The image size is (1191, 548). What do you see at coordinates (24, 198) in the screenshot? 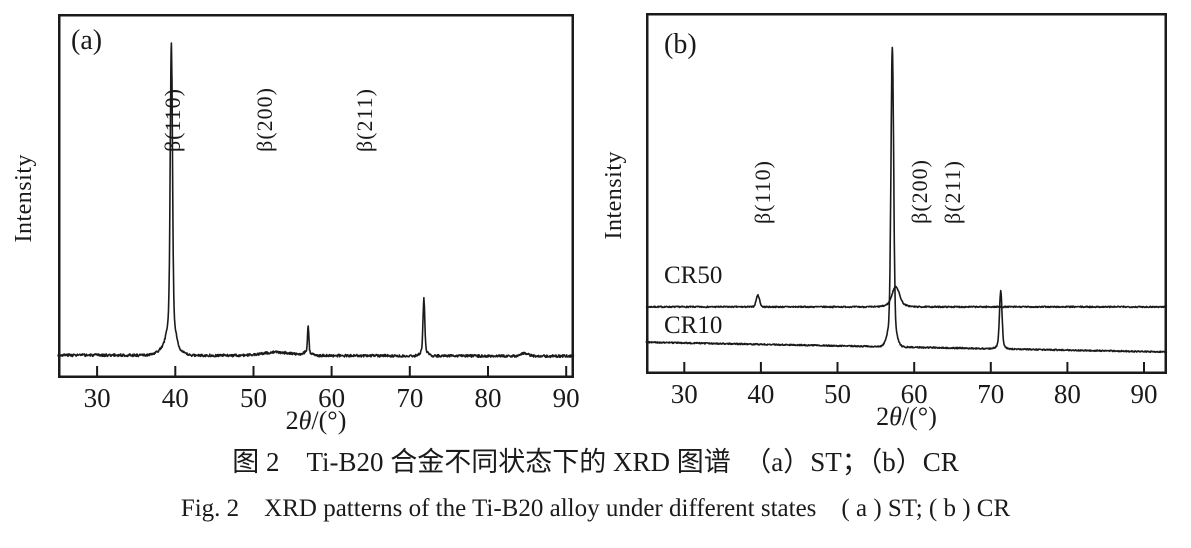
I see `y-axis-label-a: Intensity` at bounding box center [24, 198].